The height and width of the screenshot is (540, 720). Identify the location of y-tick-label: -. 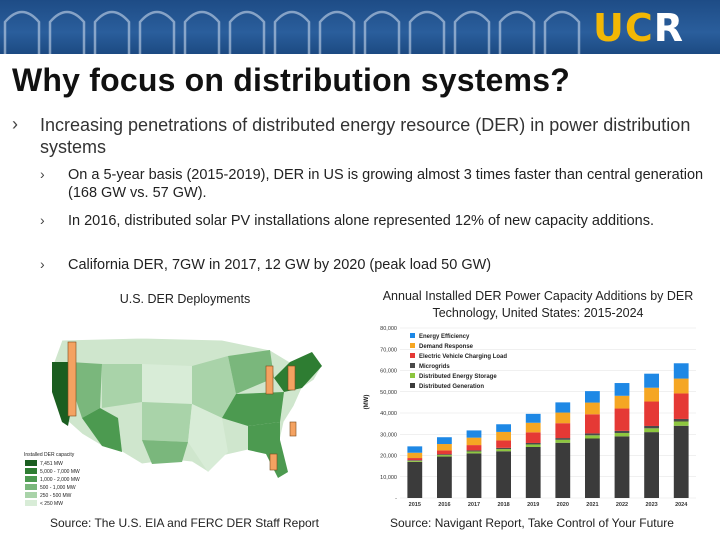
(396, 499).